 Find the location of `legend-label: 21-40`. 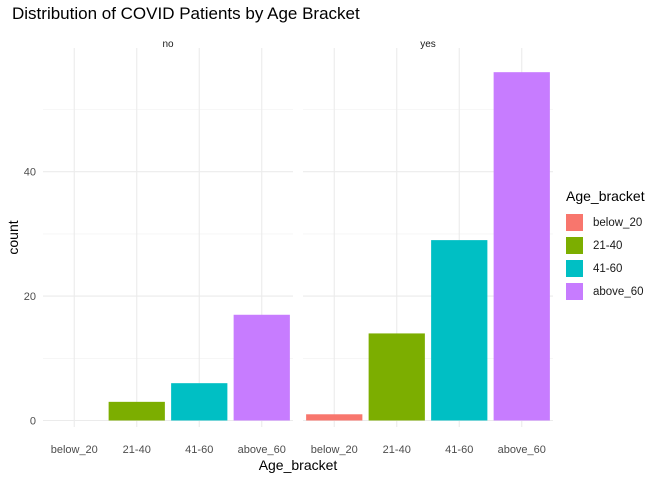

legend-label: 21-40 is located at coordinates (608, 245).